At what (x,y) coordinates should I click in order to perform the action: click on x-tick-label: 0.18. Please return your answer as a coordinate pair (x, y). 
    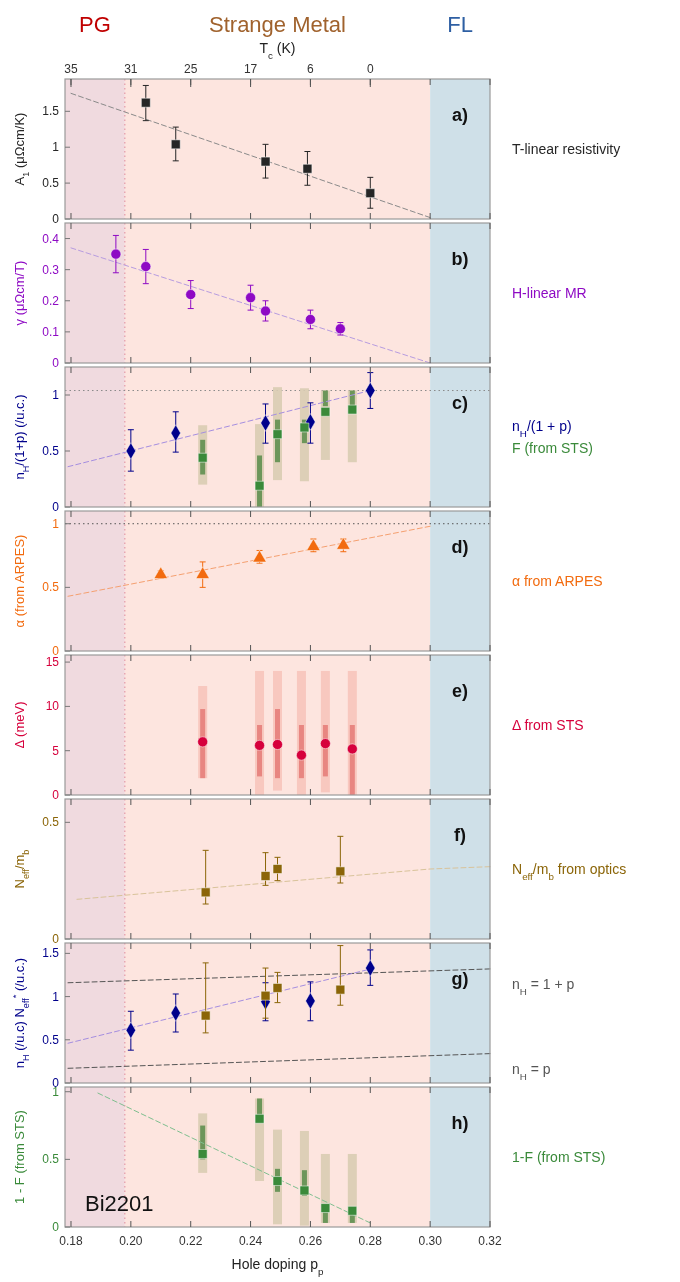
    Looking at the image, I should click on (71, 1241).